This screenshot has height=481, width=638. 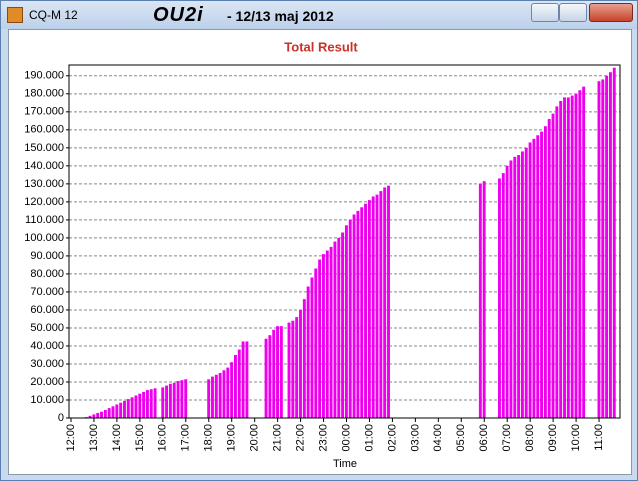 What do you see at coordinates (44, 238) in the screenshot?
I see `y-tick-label: 100.000` at bounding box center [44, 238].